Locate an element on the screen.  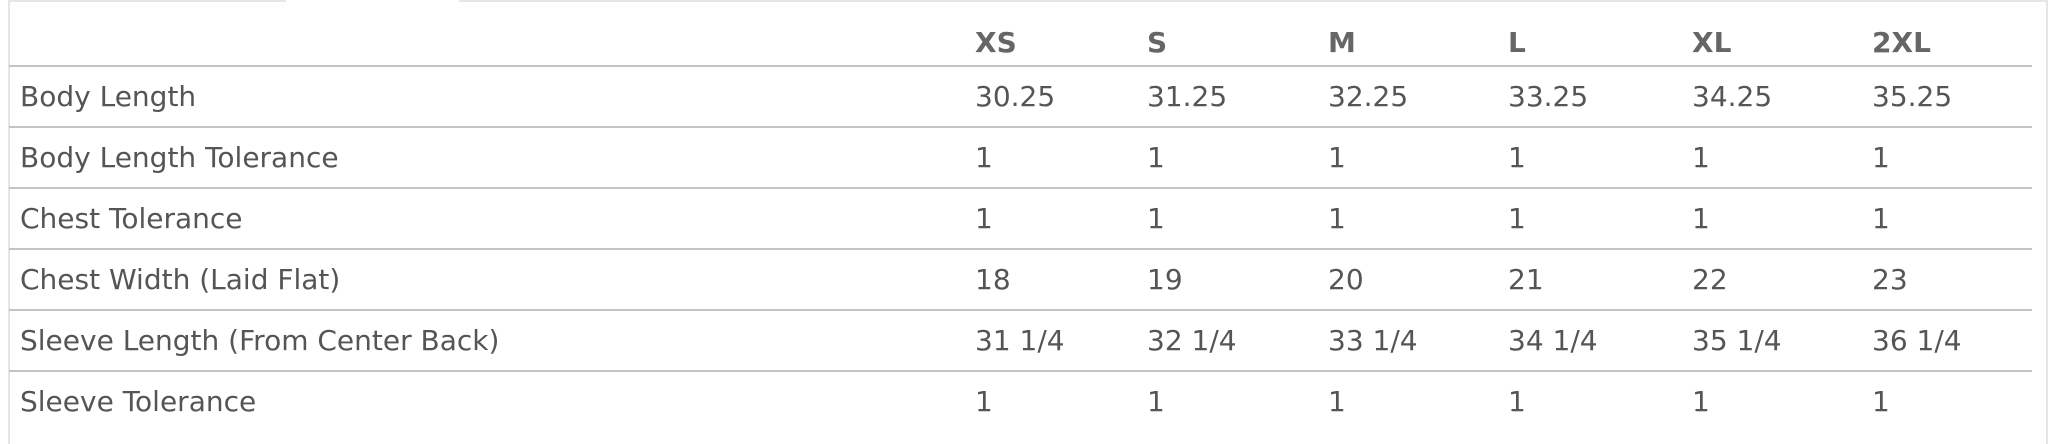
active-tab-gap is located at coordinates (372, 1).